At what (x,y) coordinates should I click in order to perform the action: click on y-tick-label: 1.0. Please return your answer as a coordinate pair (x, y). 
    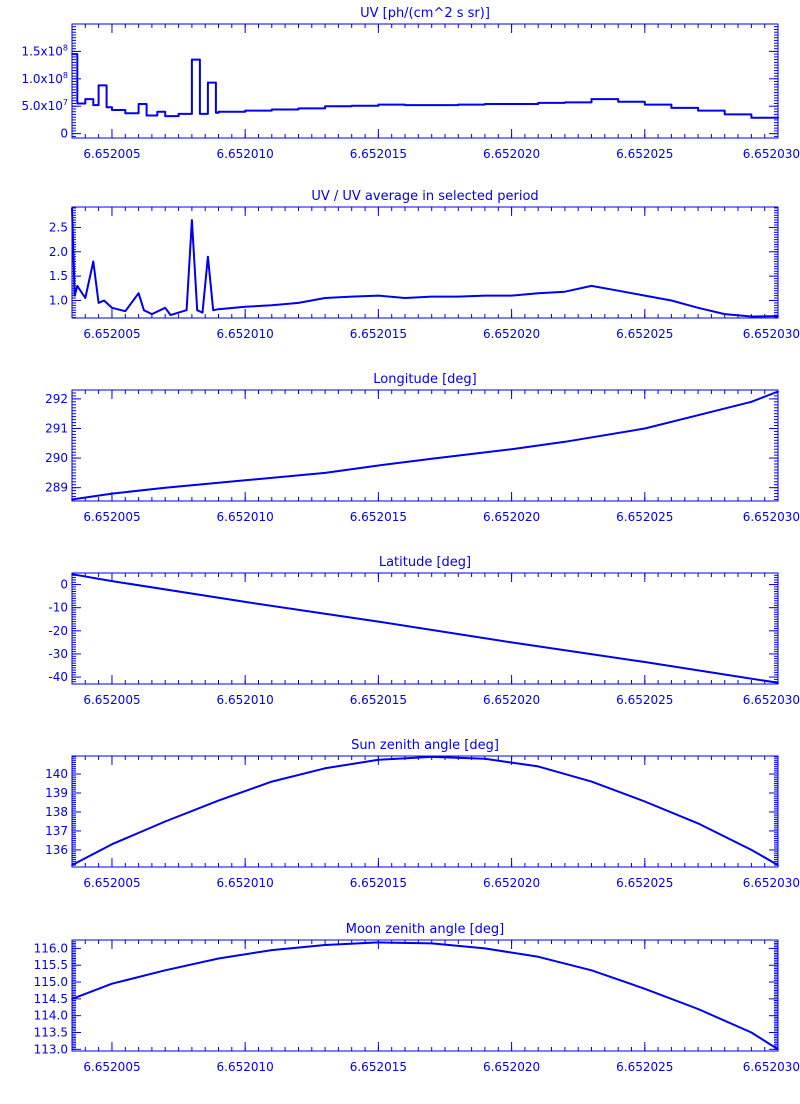
    Looking at the image, I should click on (58, 300).